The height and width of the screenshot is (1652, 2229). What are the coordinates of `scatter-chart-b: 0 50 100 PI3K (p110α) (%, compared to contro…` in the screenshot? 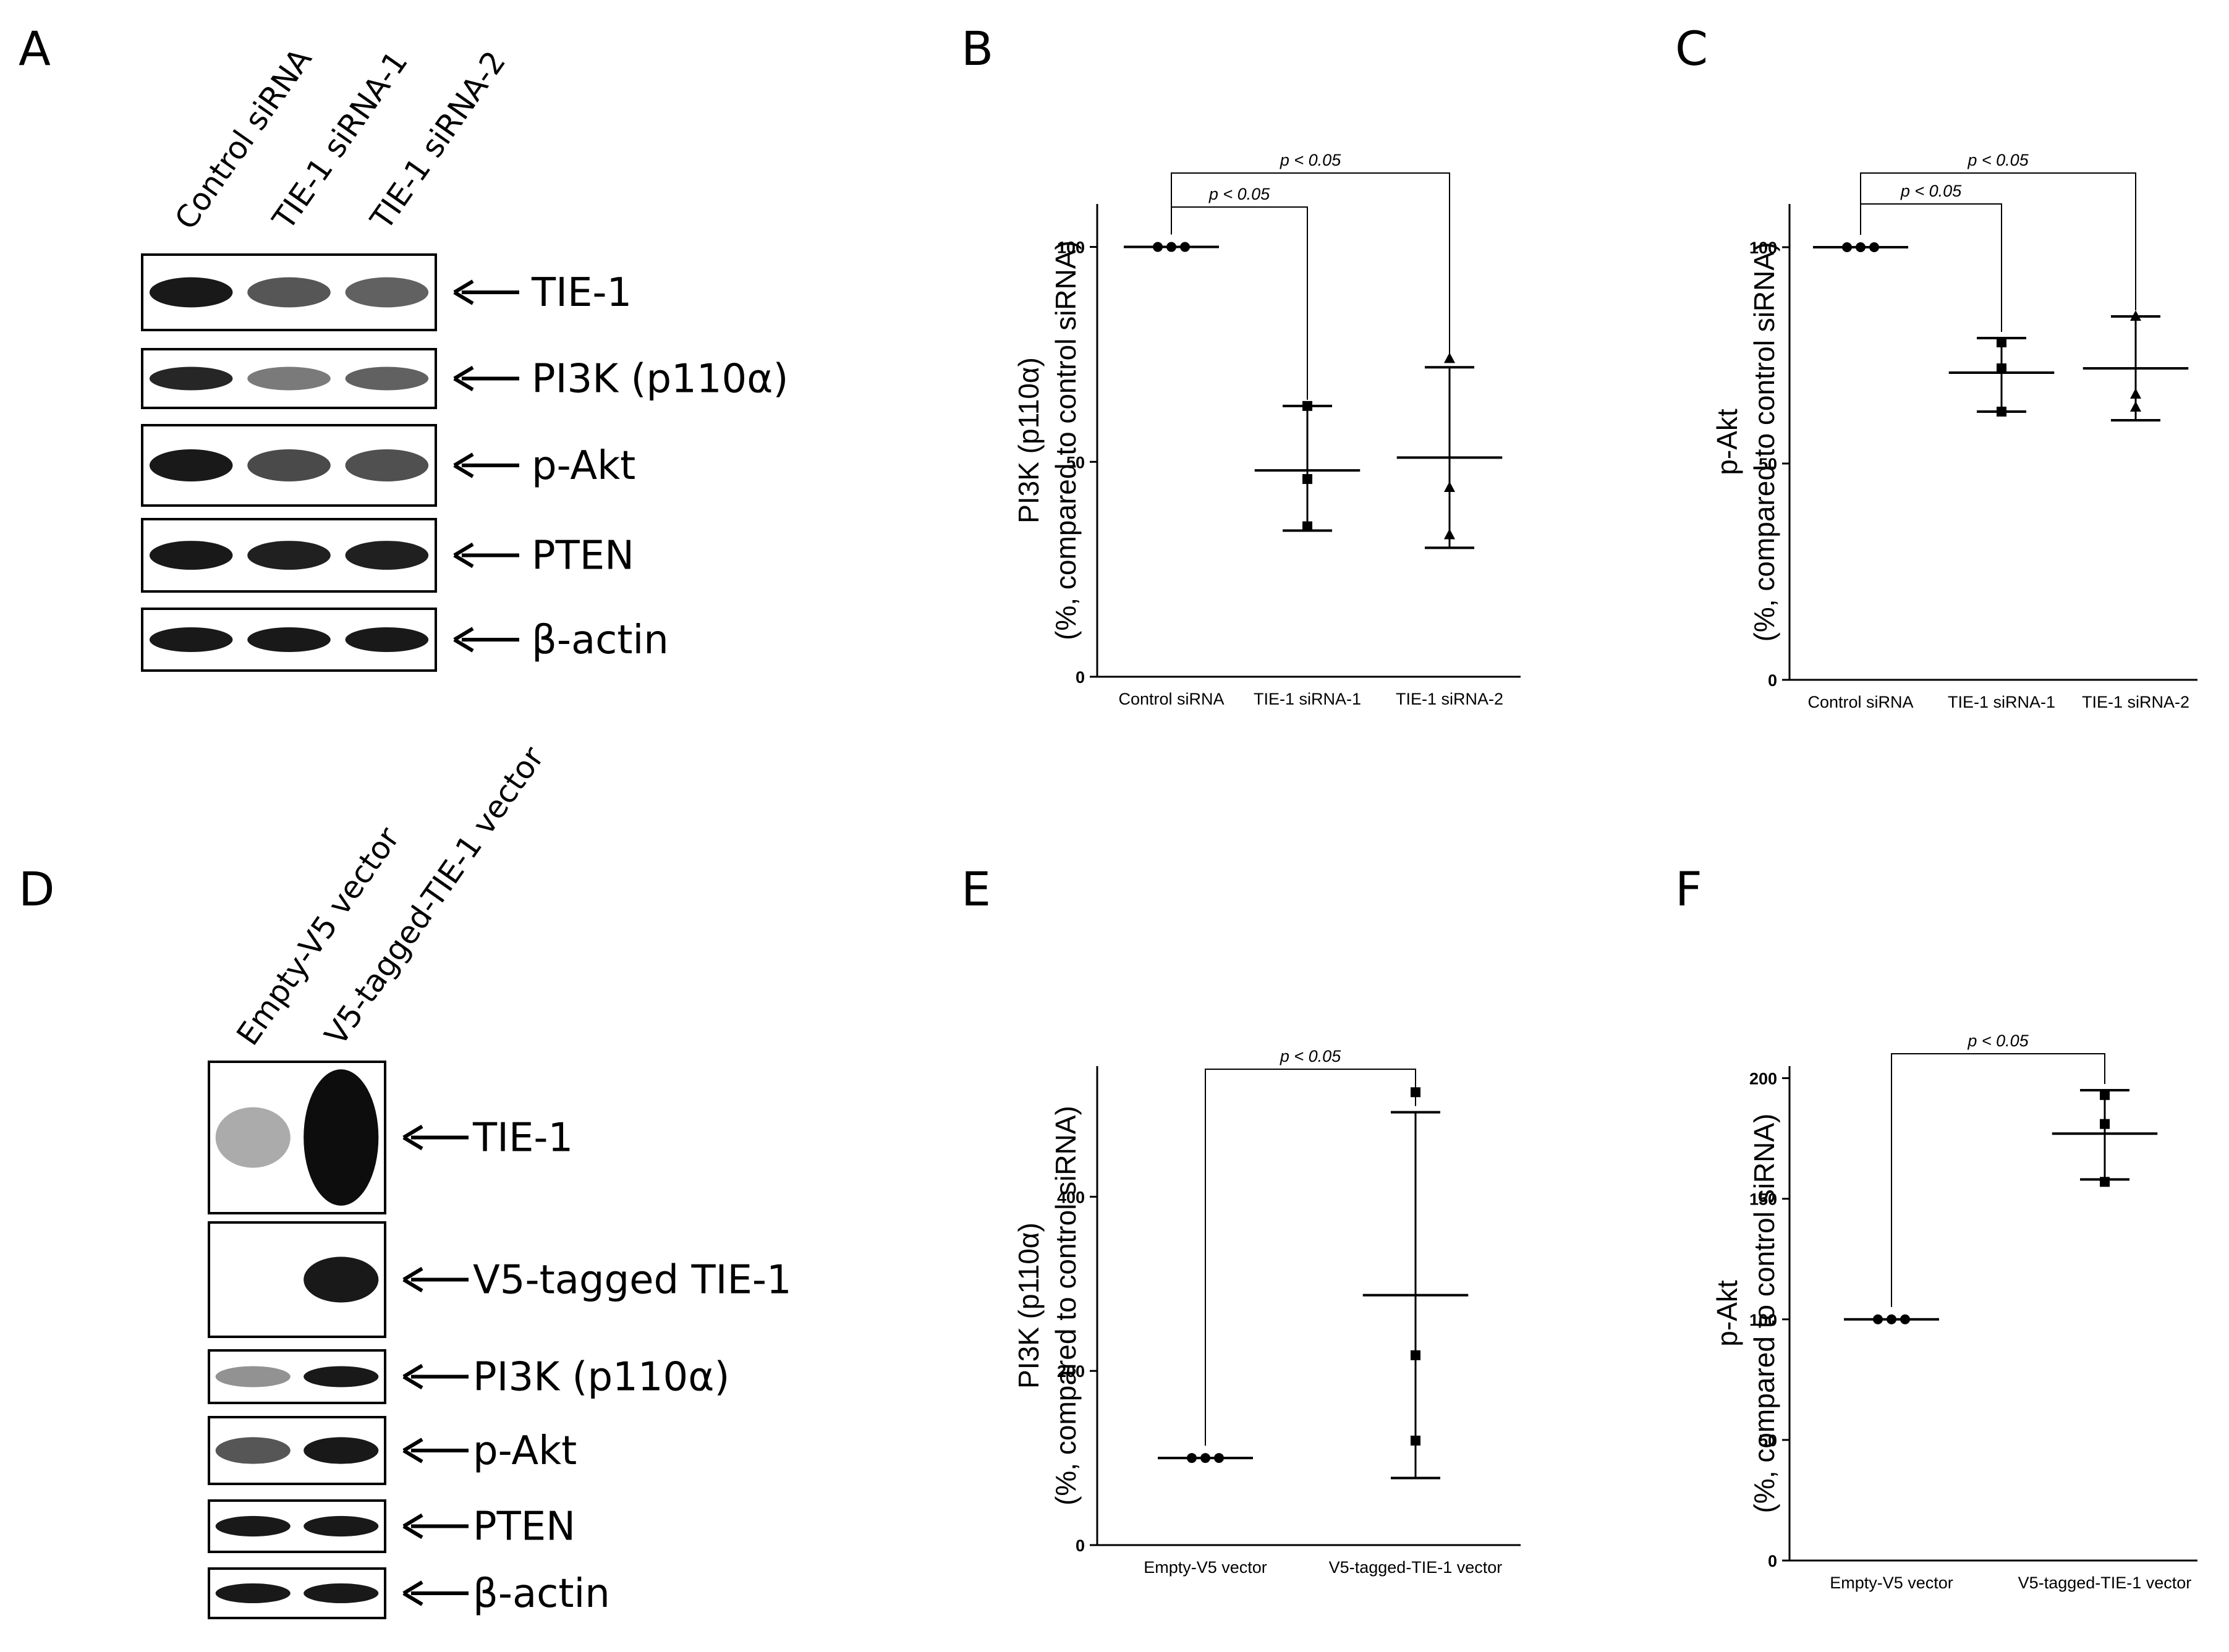 It's located at (1267, 429).